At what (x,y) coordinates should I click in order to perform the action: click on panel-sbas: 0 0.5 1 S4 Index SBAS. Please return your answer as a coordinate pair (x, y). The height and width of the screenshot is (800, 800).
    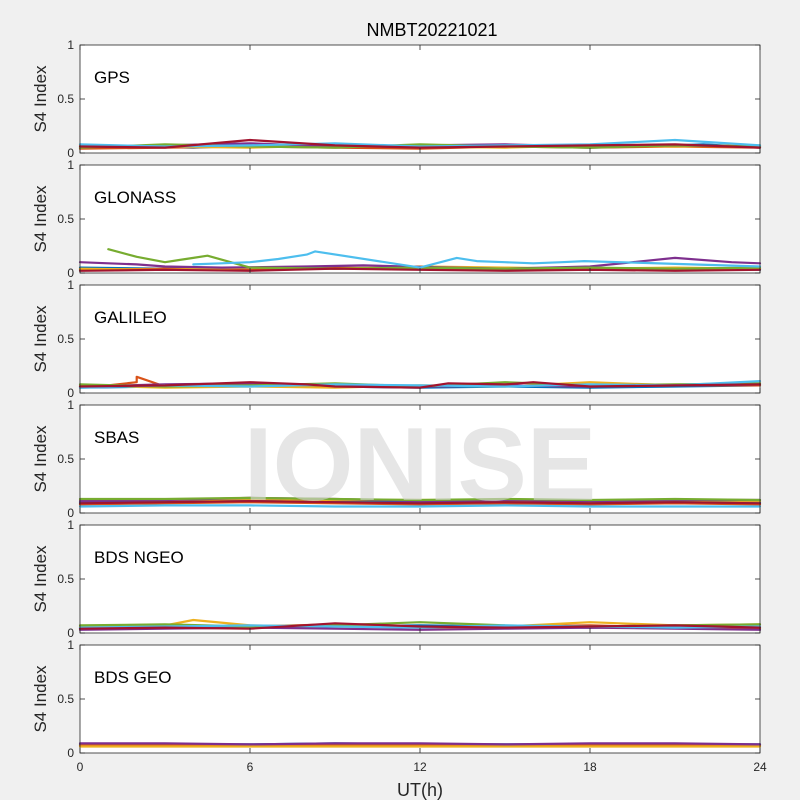
    Looking at the image, I should click on (396, 459).